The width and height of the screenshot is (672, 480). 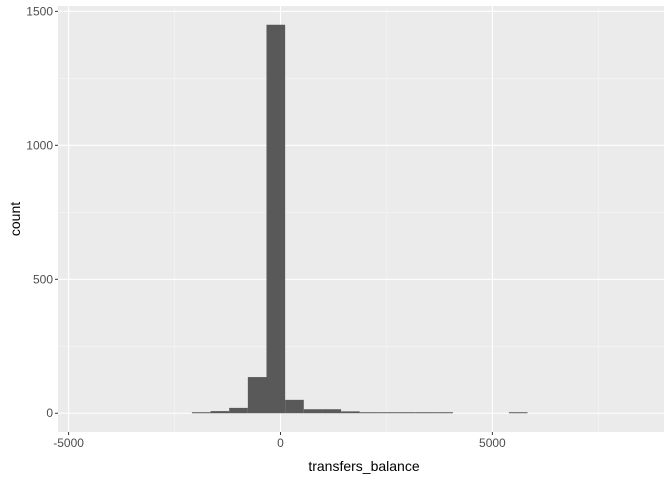 I want to click on y-tick-label: 500, so click(x=43, y=279).